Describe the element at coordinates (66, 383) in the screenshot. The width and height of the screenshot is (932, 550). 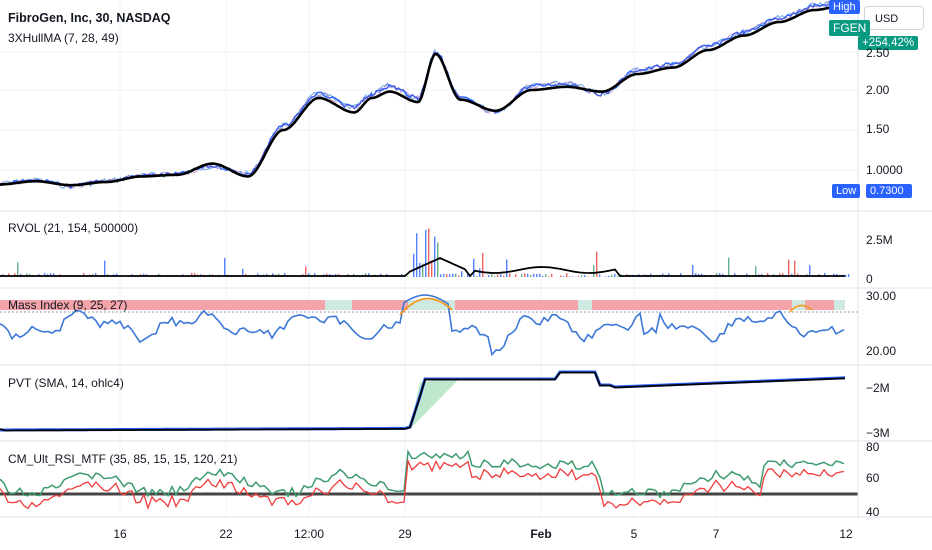
I see `pvt-label: PVT (SMA, 14, ohlc4)` at that location.